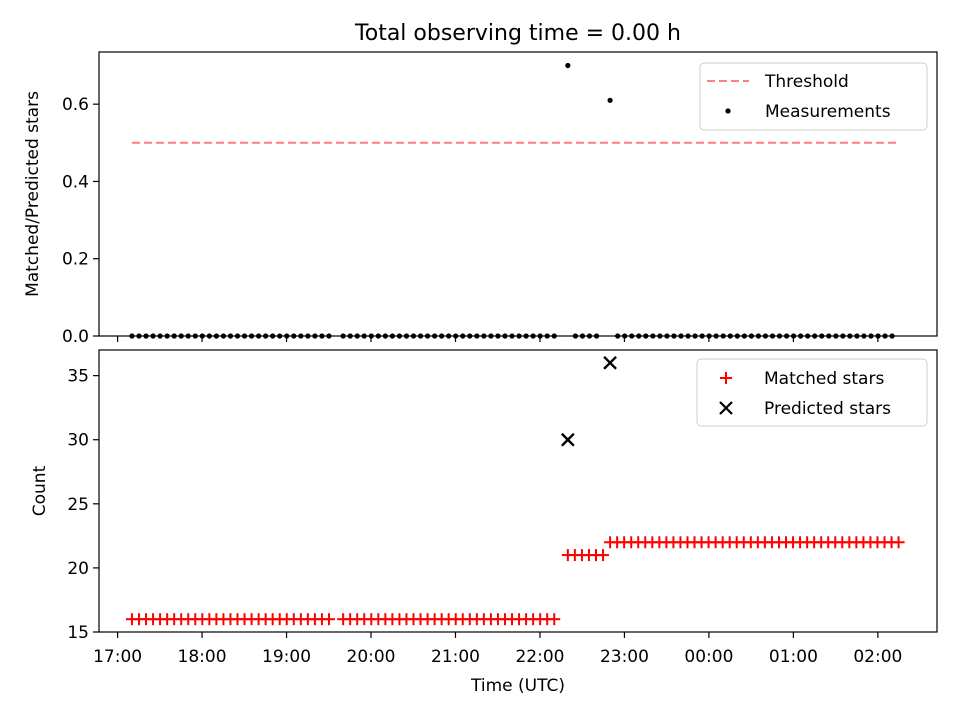 This screenshot has width=960, height=720. Describe the element at coordinates (371, 657) in the screenshot. I see `x-tick-label: 20:00` at that location.